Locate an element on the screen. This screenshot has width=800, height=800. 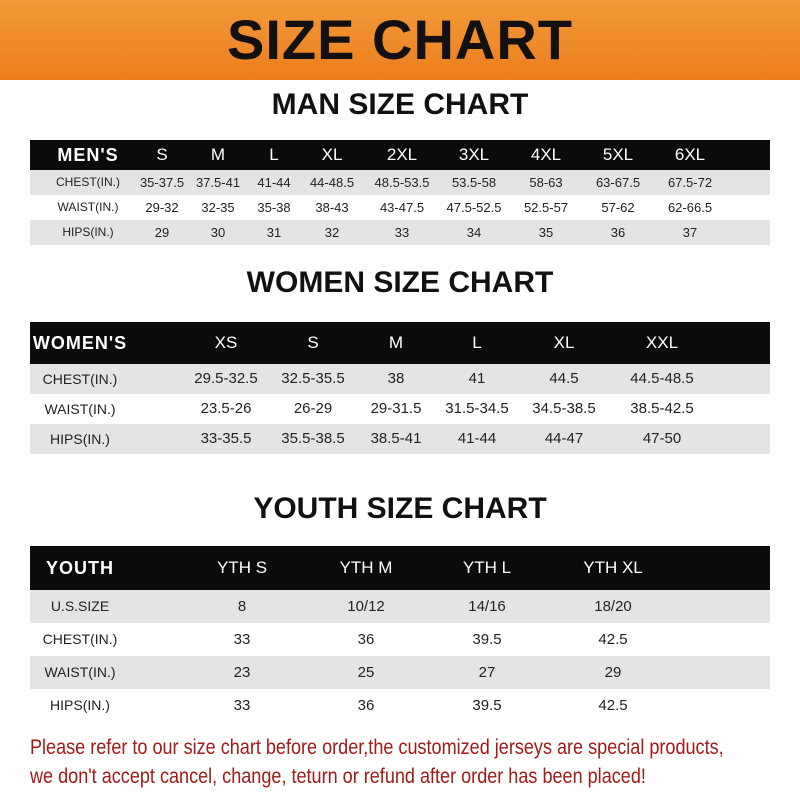
size-column-header: 2XL is located at coordinates (402, 154).